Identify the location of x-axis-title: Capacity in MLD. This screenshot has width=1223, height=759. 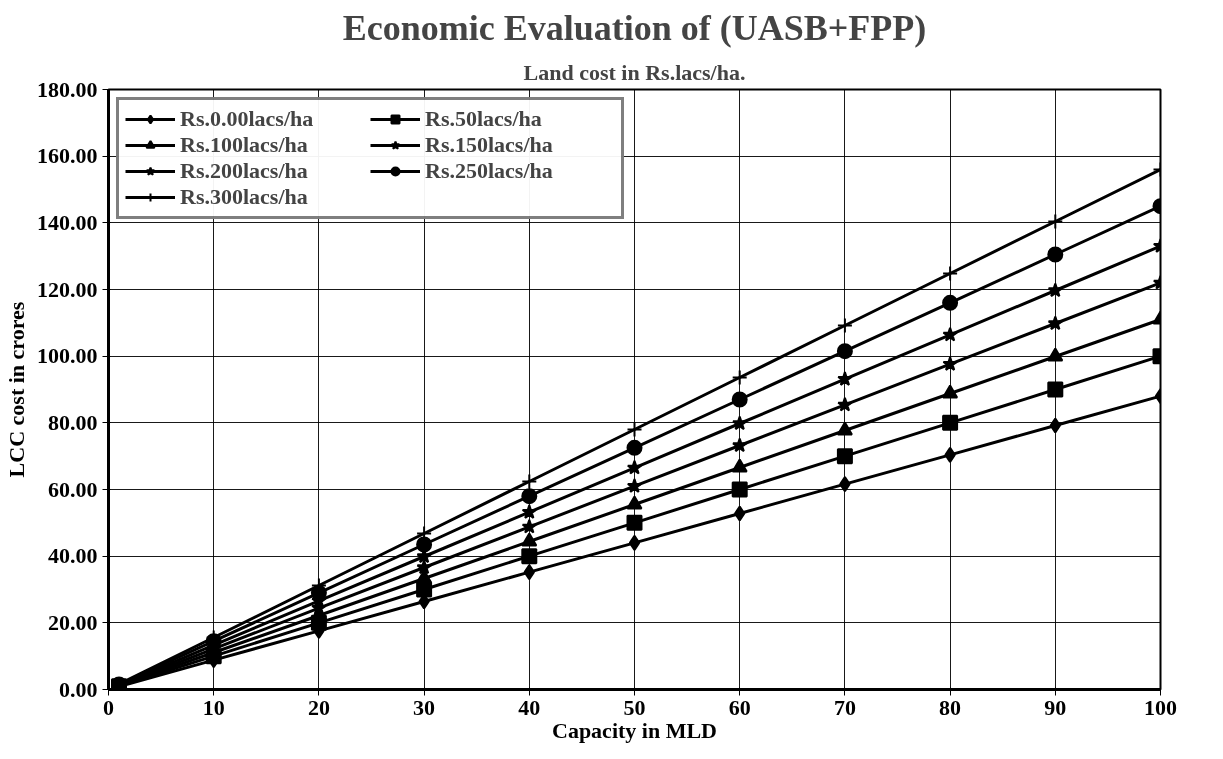
(634, 730).